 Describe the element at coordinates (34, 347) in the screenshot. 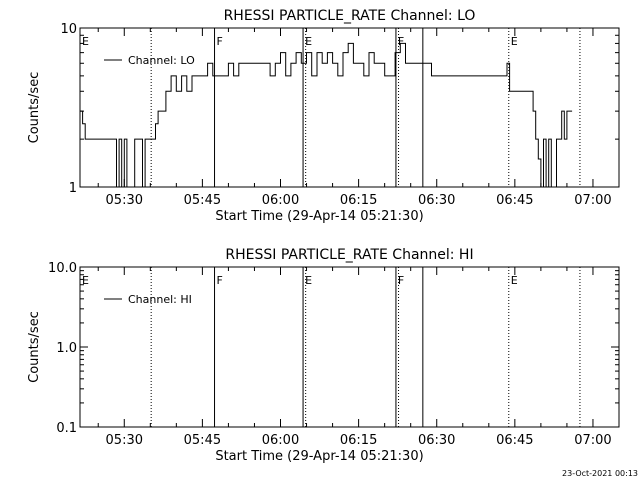

I see `hi-y-axis-label: Counts/sec` at that location.